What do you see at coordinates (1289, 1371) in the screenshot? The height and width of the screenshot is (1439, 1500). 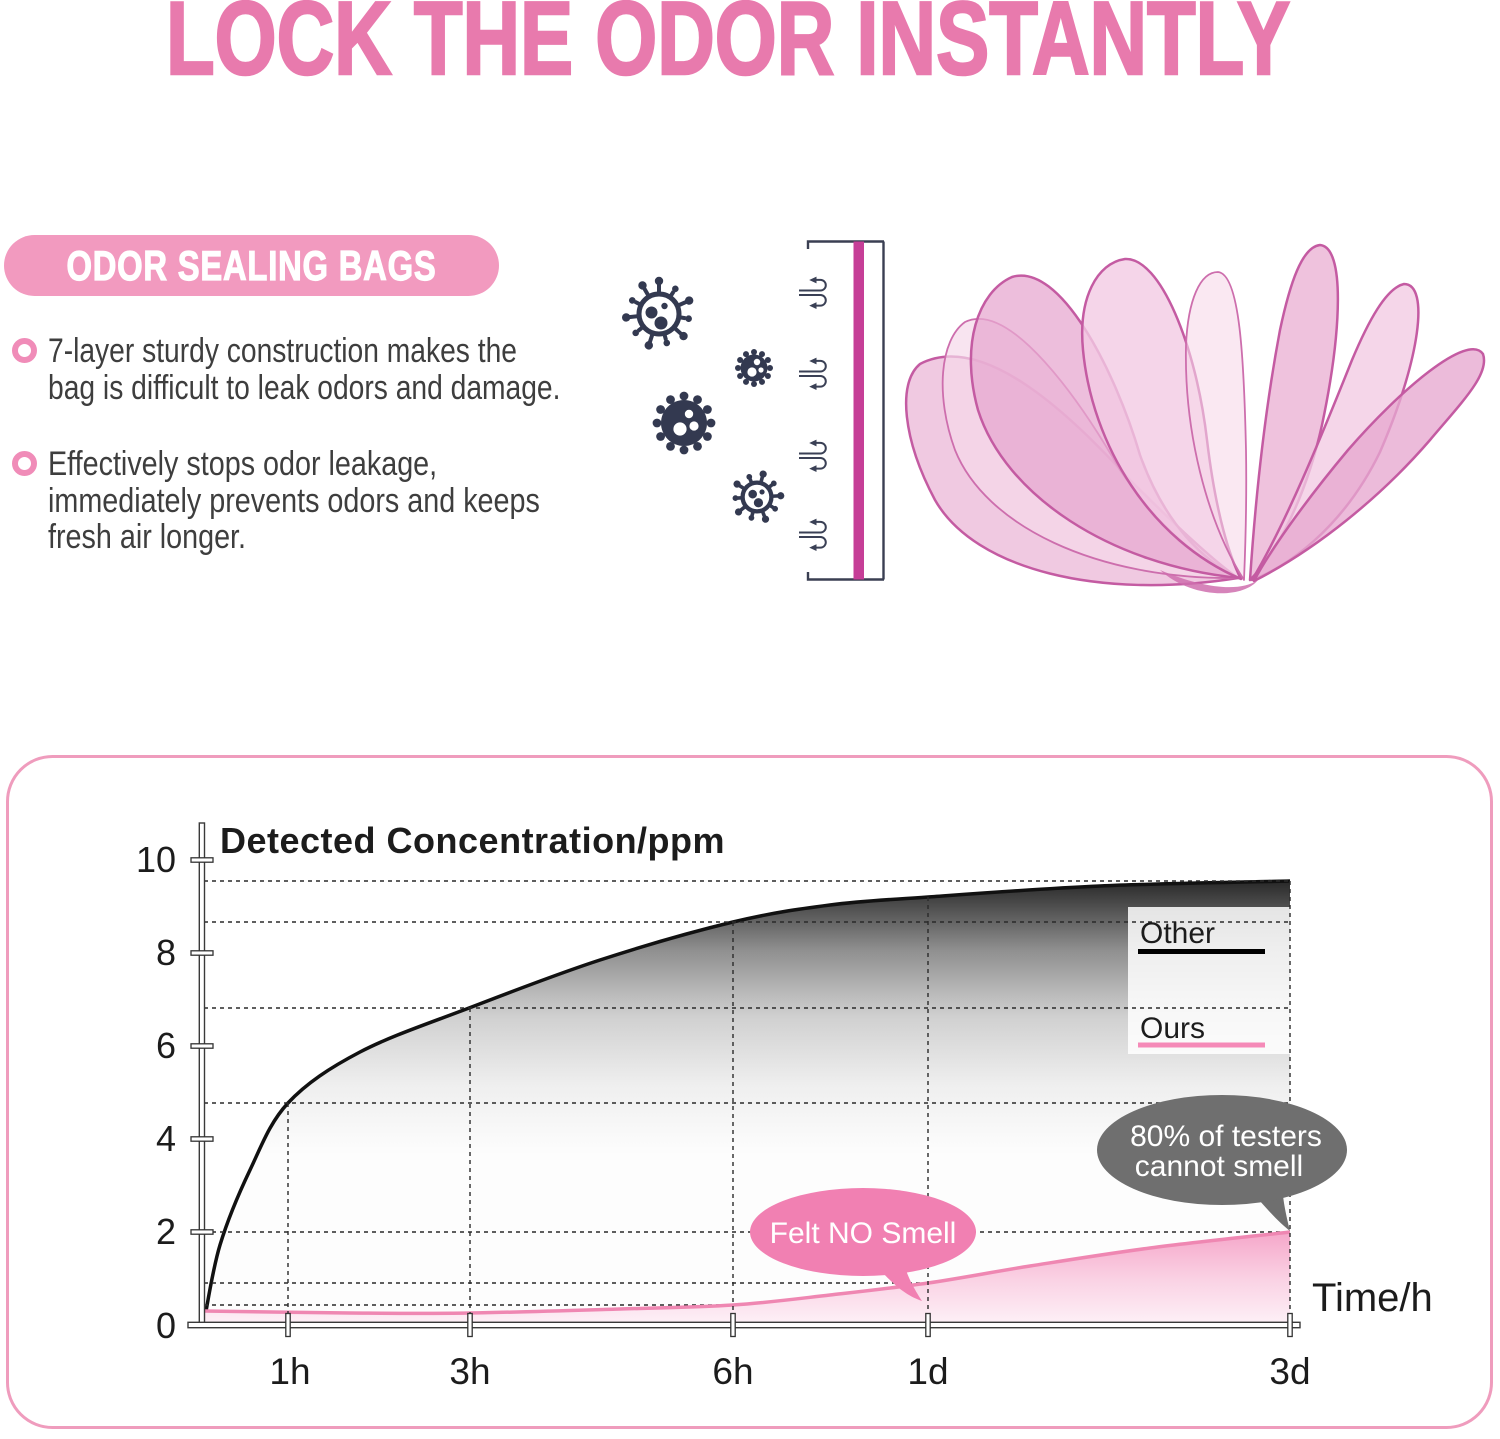 I see `svg-text: 3d` at bounding box center [1289, 1371].